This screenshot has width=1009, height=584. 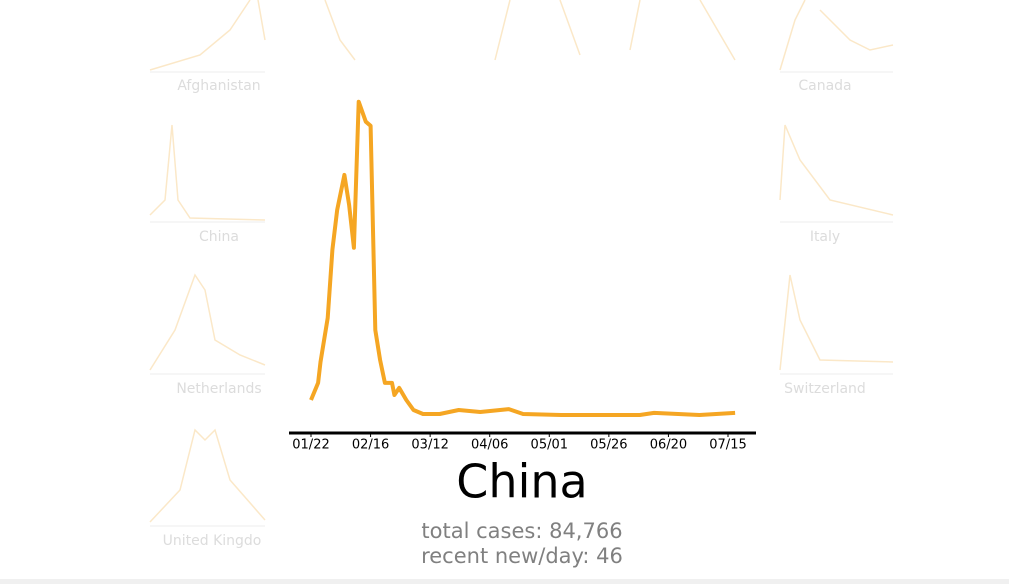 What do you see at coordinates (370, 445) in the screenshot?
I see `x-tick-label: 02/16` at bounding box center [370, 445].